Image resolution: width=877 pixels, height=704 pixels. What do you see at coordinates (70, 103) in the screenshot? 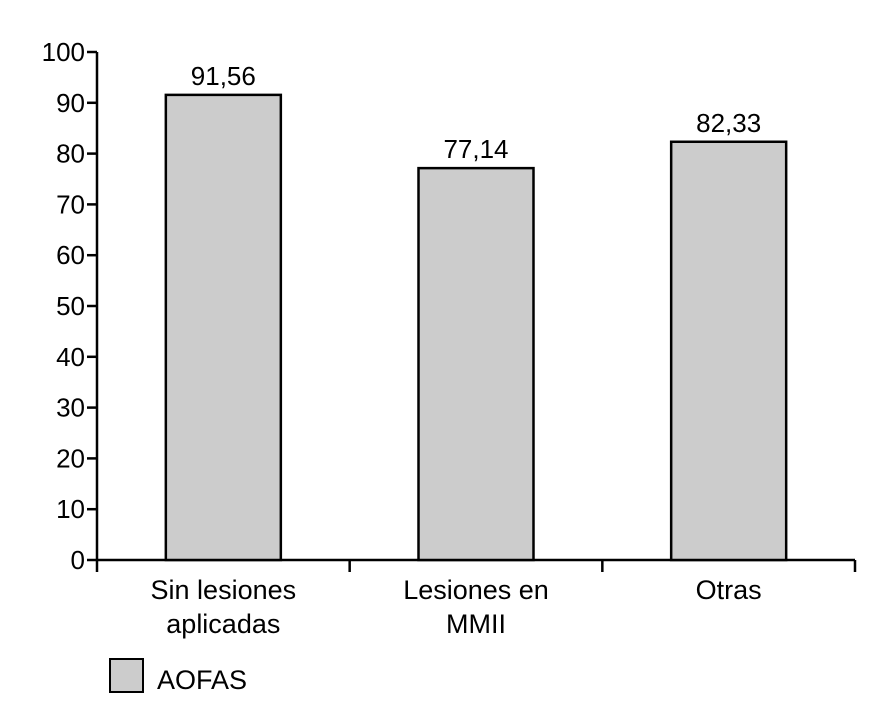
I see `y-tick-label: 90` at bounding box center [70, 103].